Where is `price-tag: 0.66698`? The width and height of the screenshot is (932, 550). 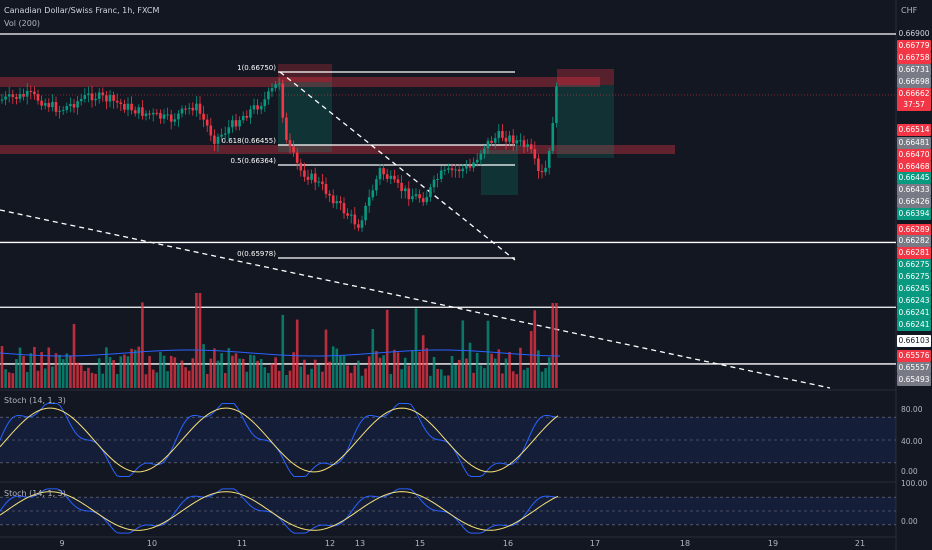 price-tag: 0.66698 is located at coordinates (914, 82).